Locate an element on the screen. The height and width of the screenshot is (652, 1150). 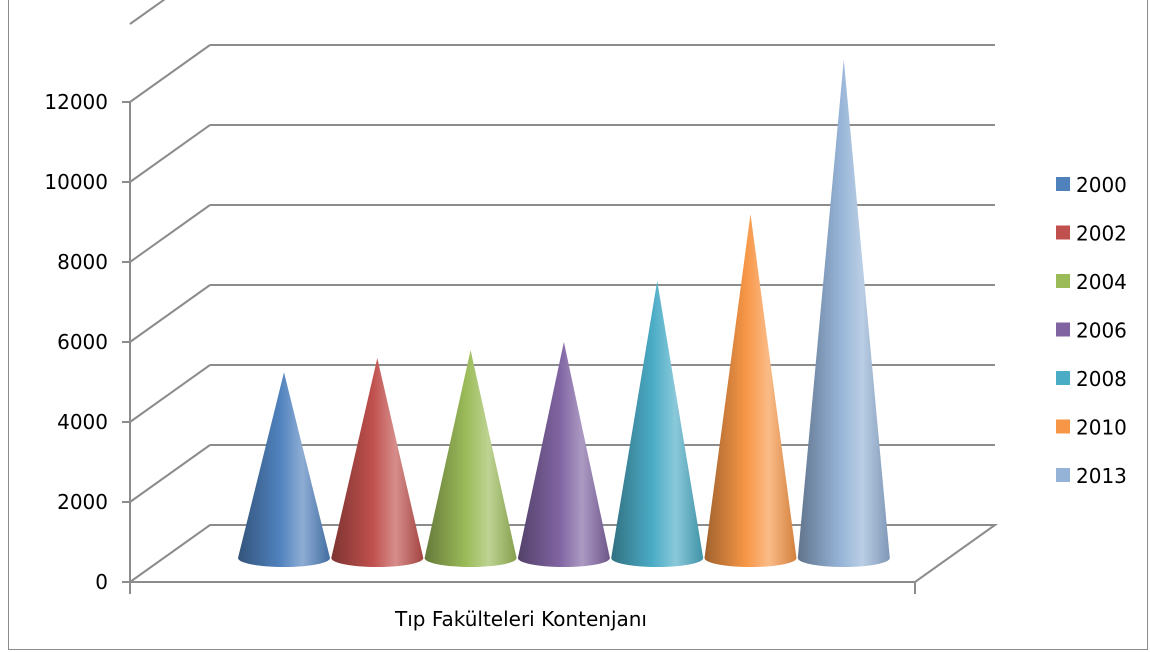
legend-label-2002: 2002 is located at coordinates (1101, 234).